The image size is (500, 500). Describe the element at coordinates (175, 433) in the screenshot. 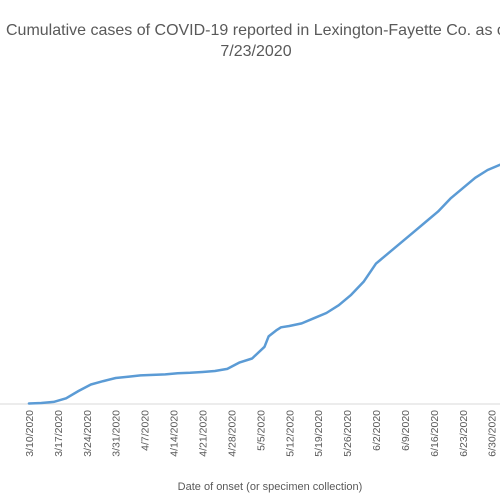

I see `x-tick-label: 4/14/2020` at that location.